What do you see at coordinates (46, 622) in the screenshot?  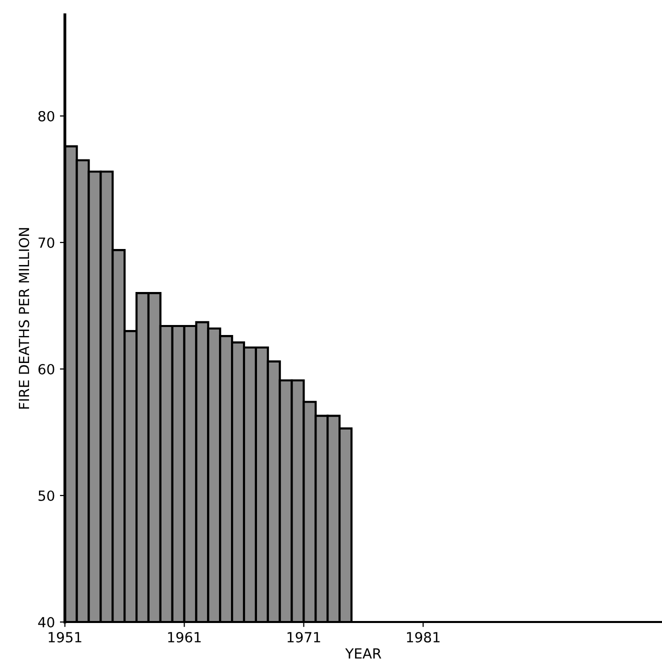 I see `y-tick-label: 40` at bounding box center [46, 622].